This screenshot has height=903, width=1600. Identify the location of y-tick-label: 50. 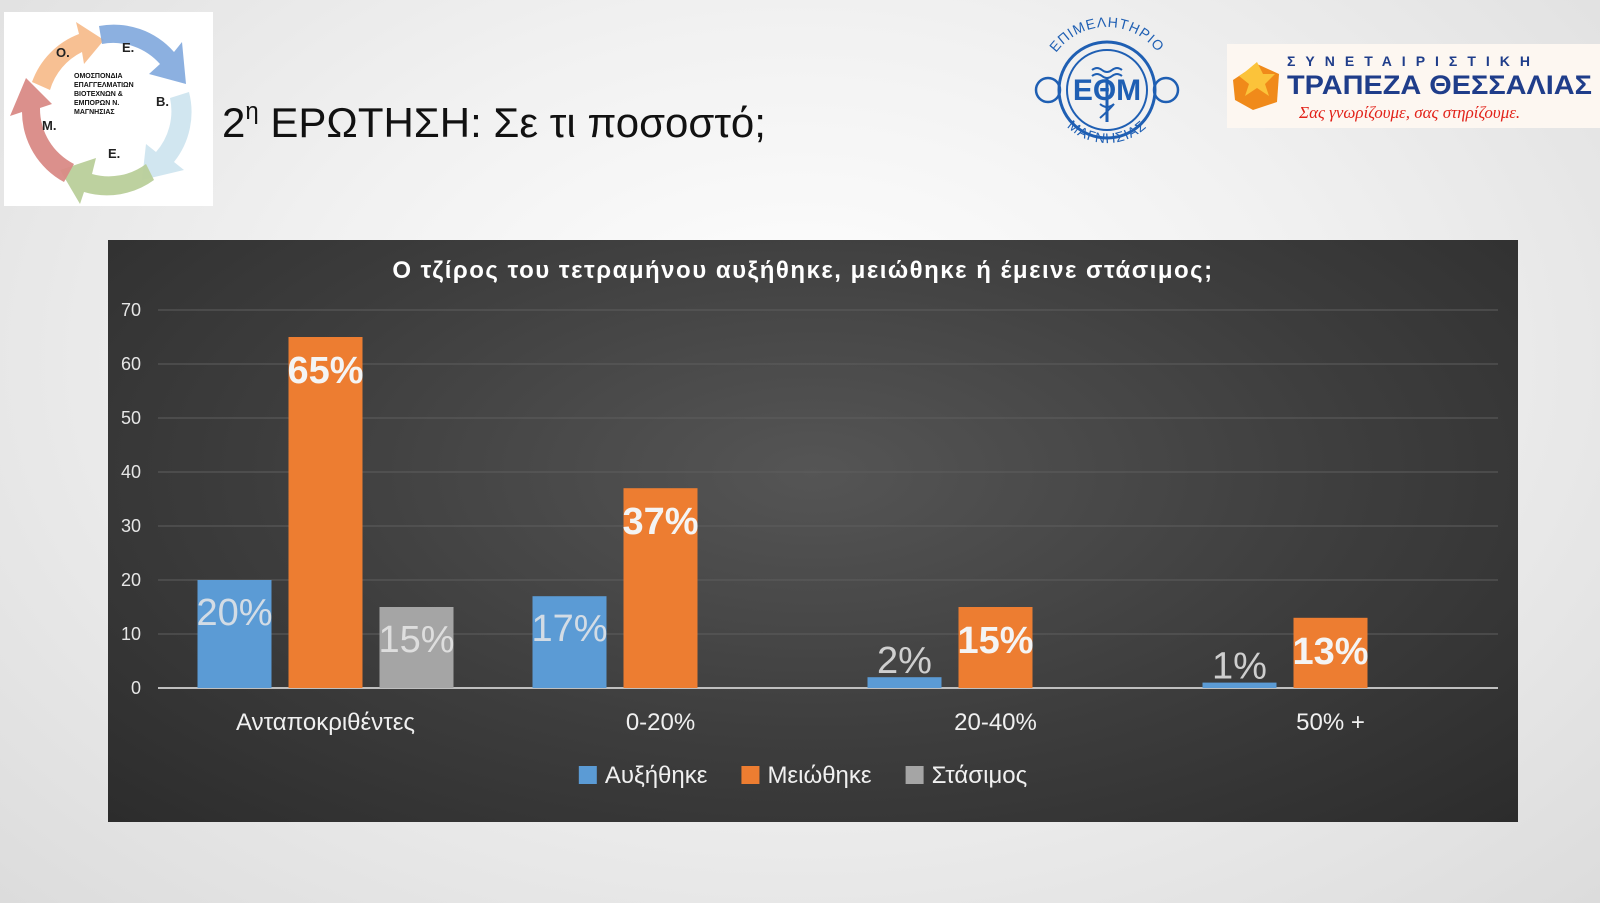
(131, 418).